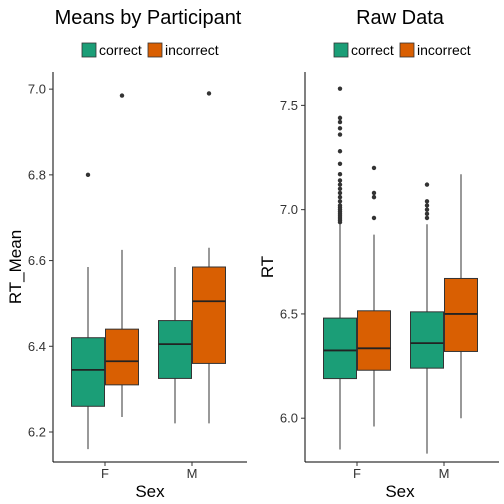 The width and height of the screenshot is (504, 504). I want to click on y-tick-label: 6.5, so click(289, 313).